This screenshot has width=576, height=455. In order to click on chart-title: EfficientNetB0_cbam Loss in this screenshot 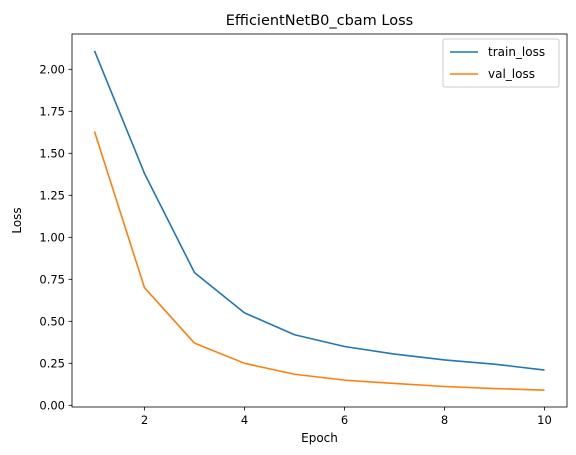, I will do `click(319, 21)`.